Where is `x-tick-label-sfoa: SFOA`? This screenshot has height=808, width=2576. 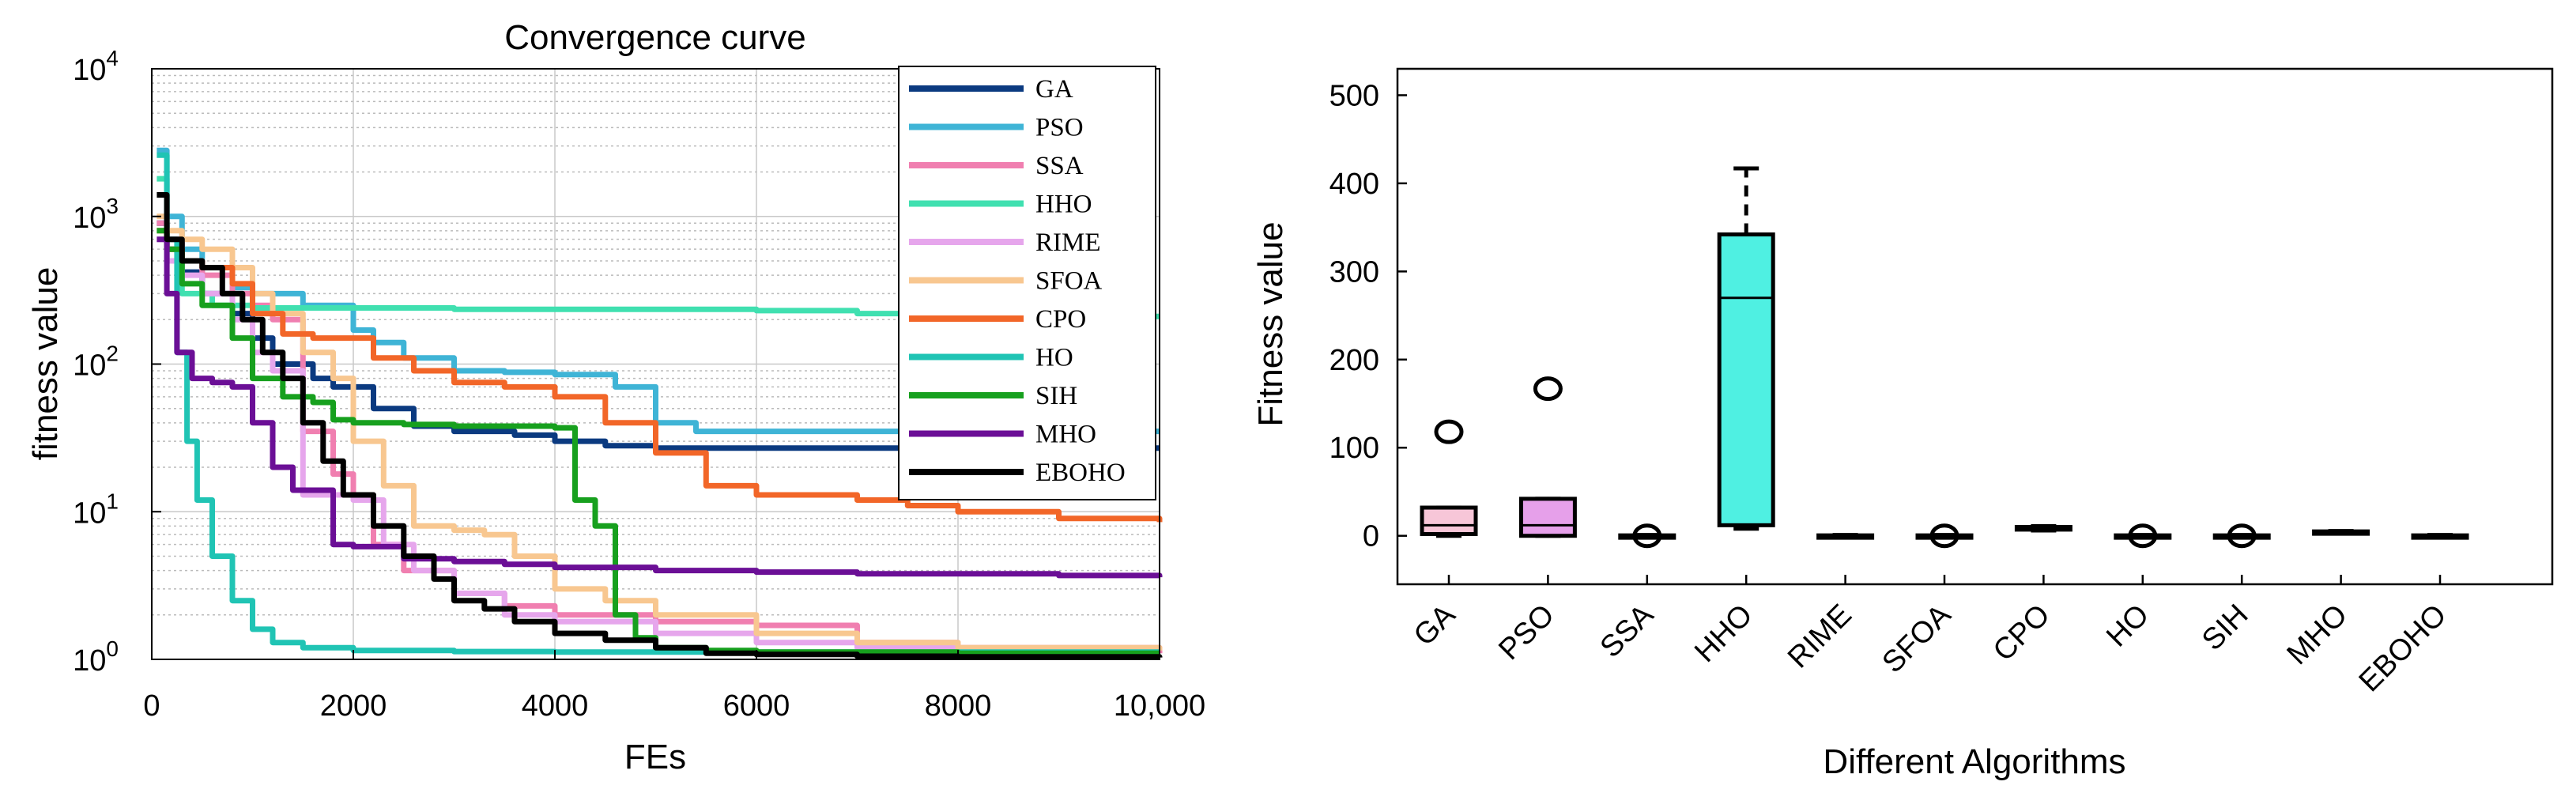
x-tick-label-sfoa: SFOA is located at coordinates (1917, 638).